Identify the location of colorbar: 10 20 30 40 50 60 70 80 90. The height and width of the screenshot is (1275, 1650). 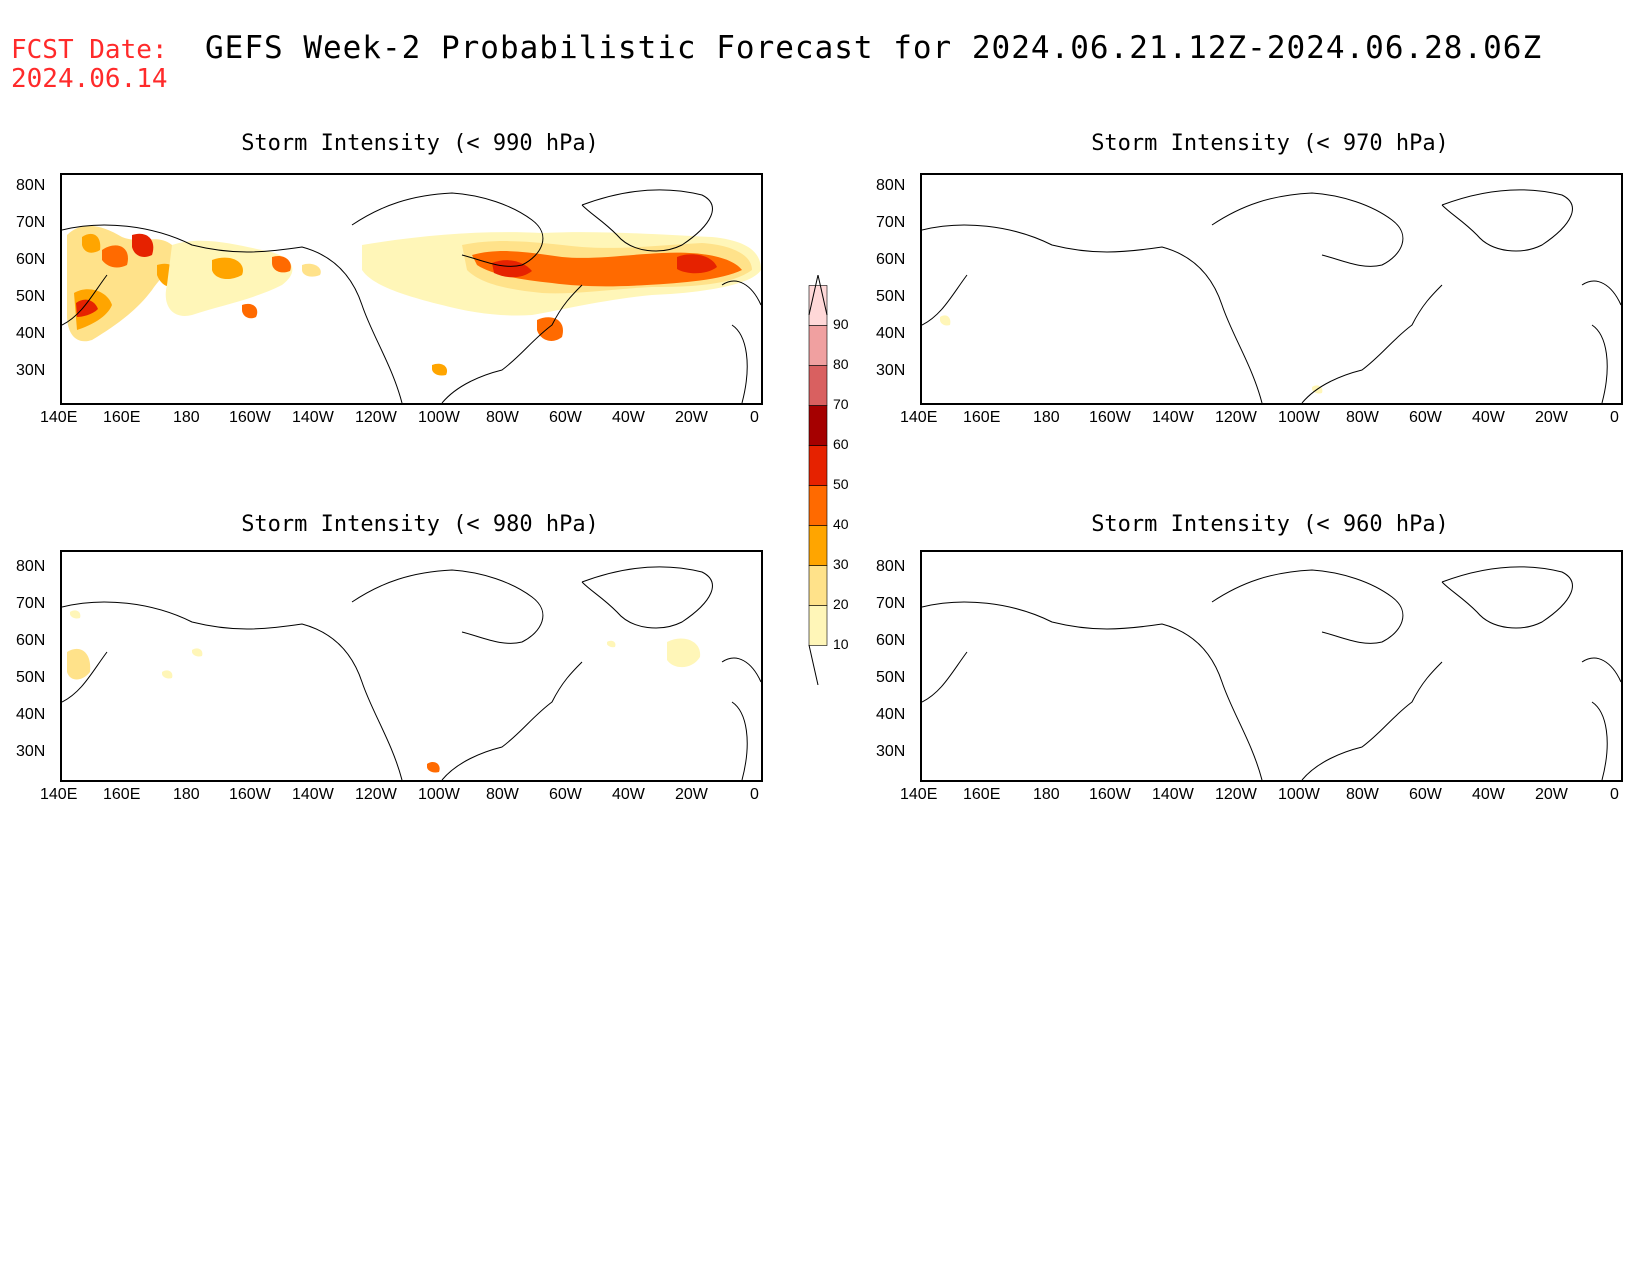
(840, 480).